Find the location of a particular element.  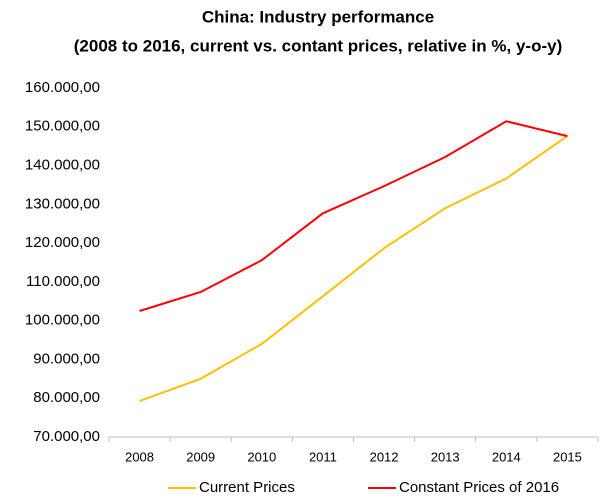

x-tick-label: 2015 is located at coordinates (567, 456).